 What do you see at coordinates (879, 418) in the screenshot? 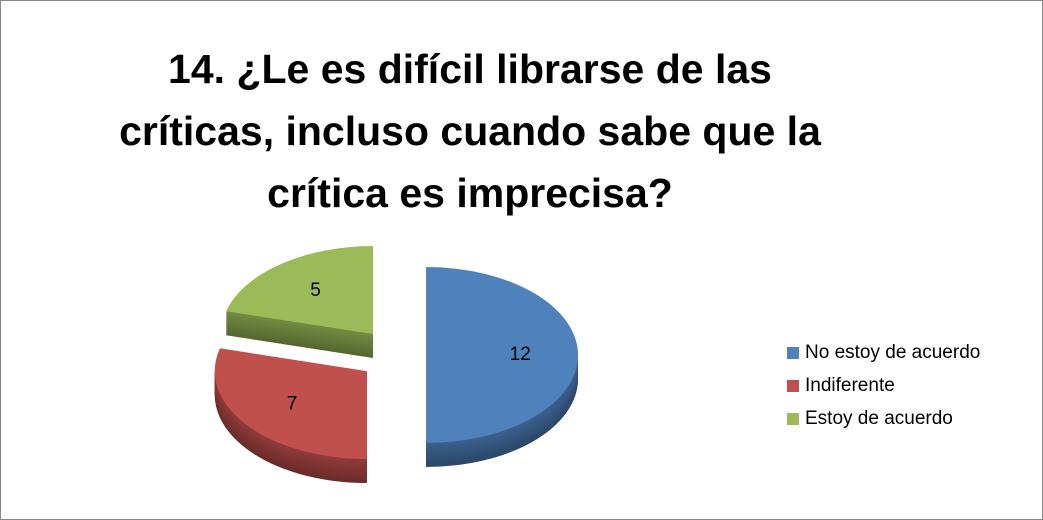
I see `legend-label: Estoy de acuerdo` at bounding box center [879, 418].